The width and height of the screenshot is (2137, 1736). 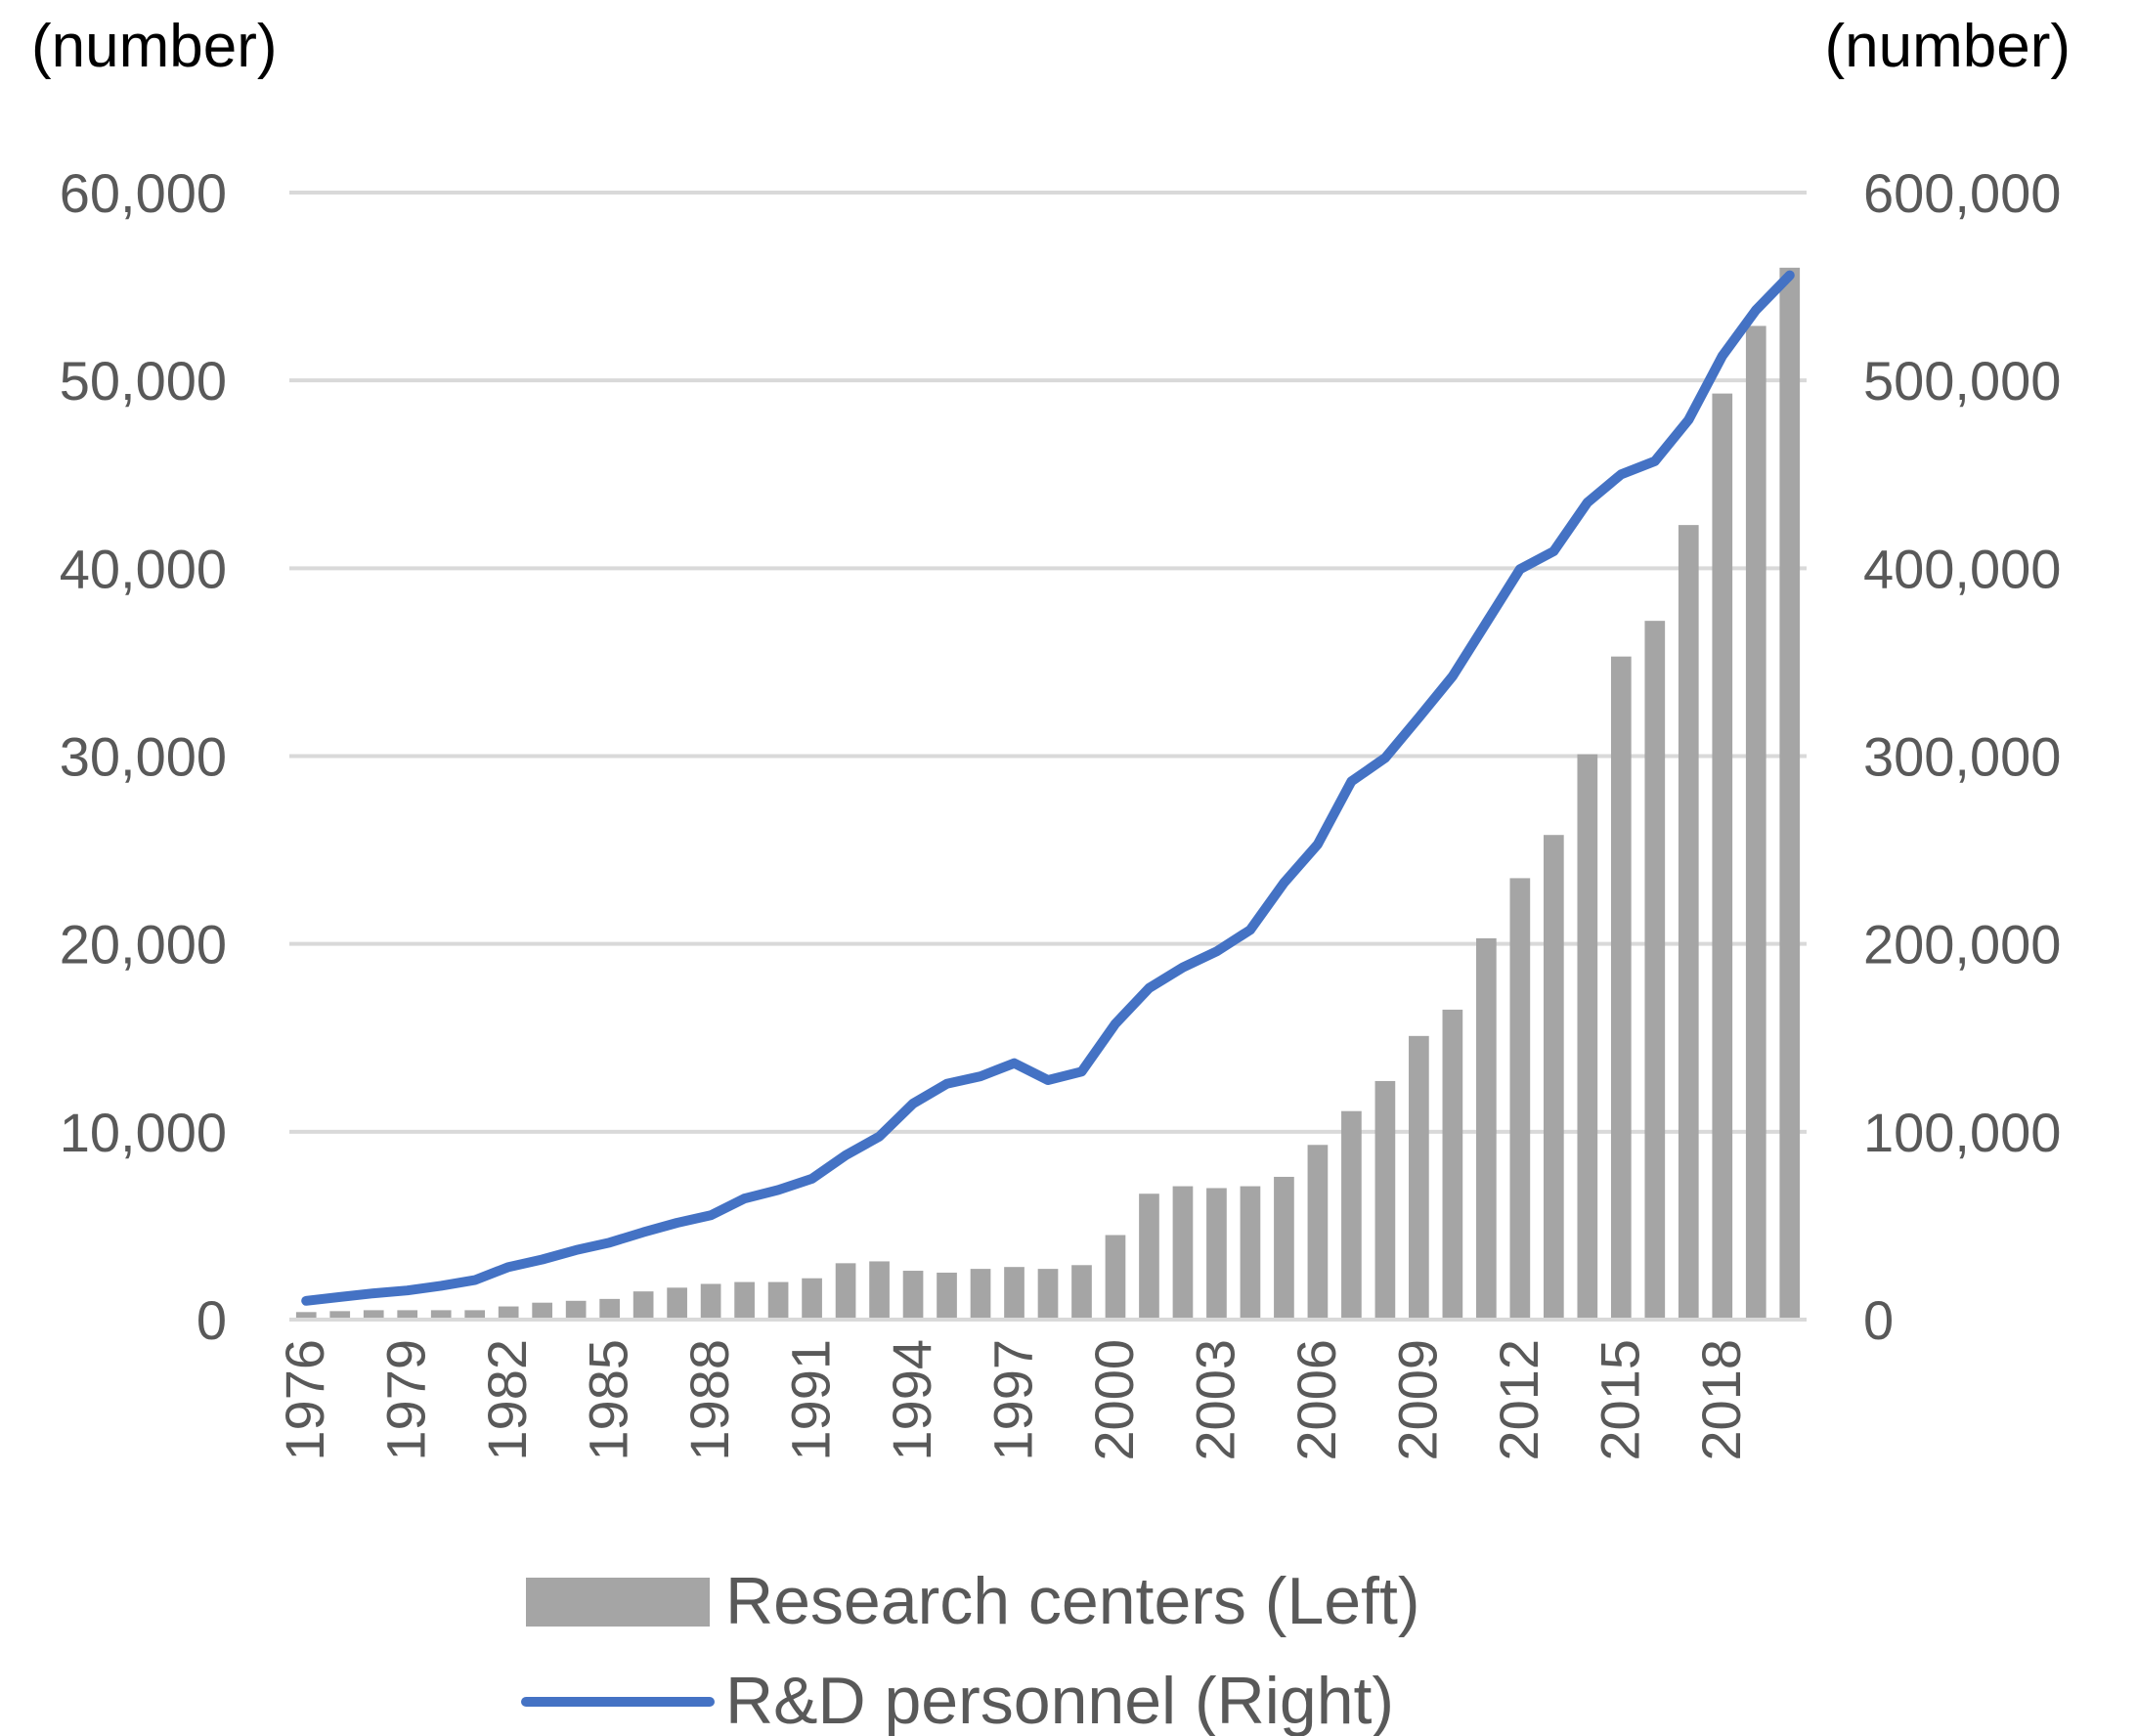 What do you see at coordinates (1962, 568) in the screenshot?
I see `right-axis-tick-label: 400,000` at bounding box center [1962, 568].